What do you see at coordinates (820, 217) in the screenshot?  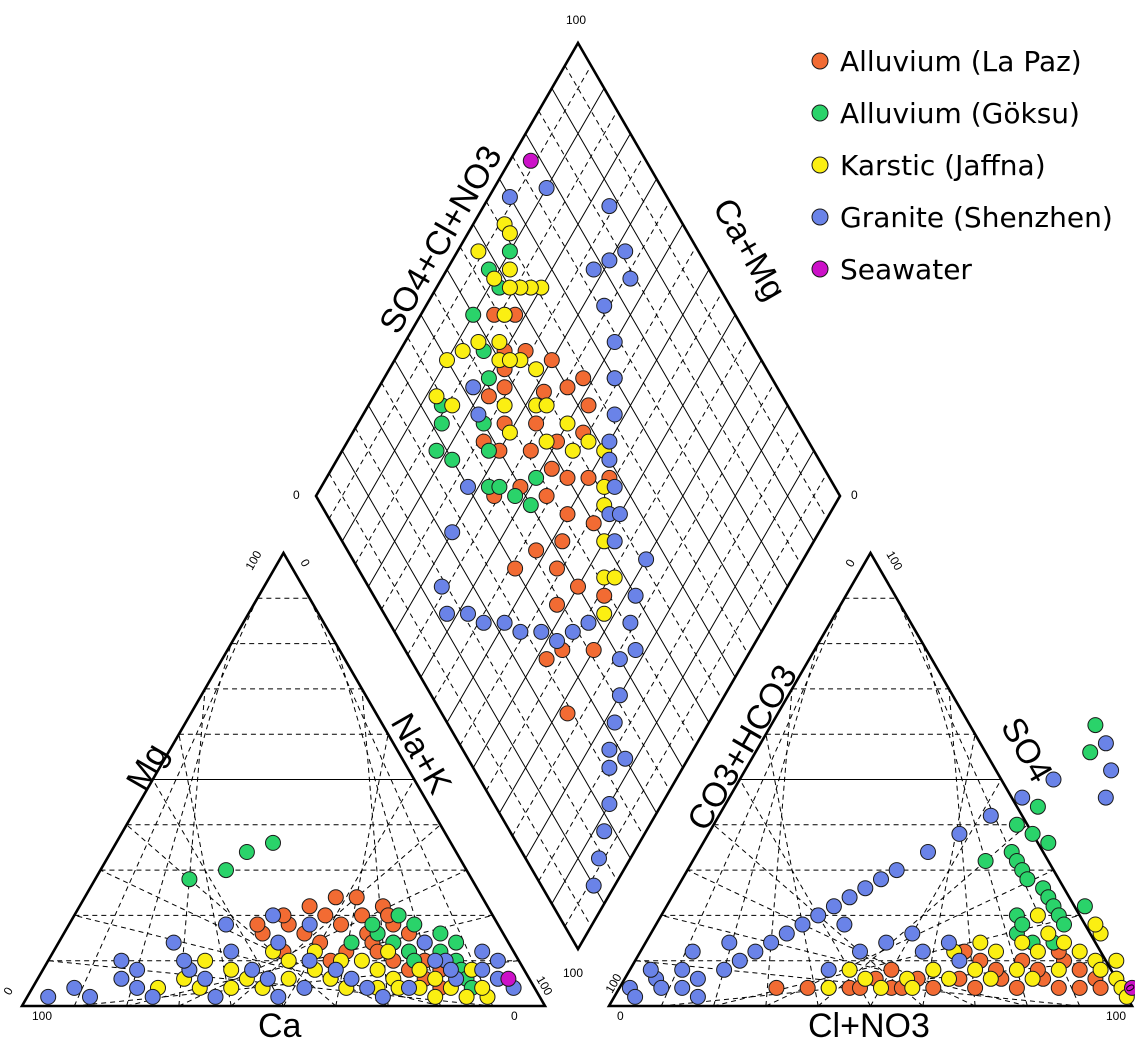 I see `legend-marker-granite-shenzhen` at bounding box center [820, 217].